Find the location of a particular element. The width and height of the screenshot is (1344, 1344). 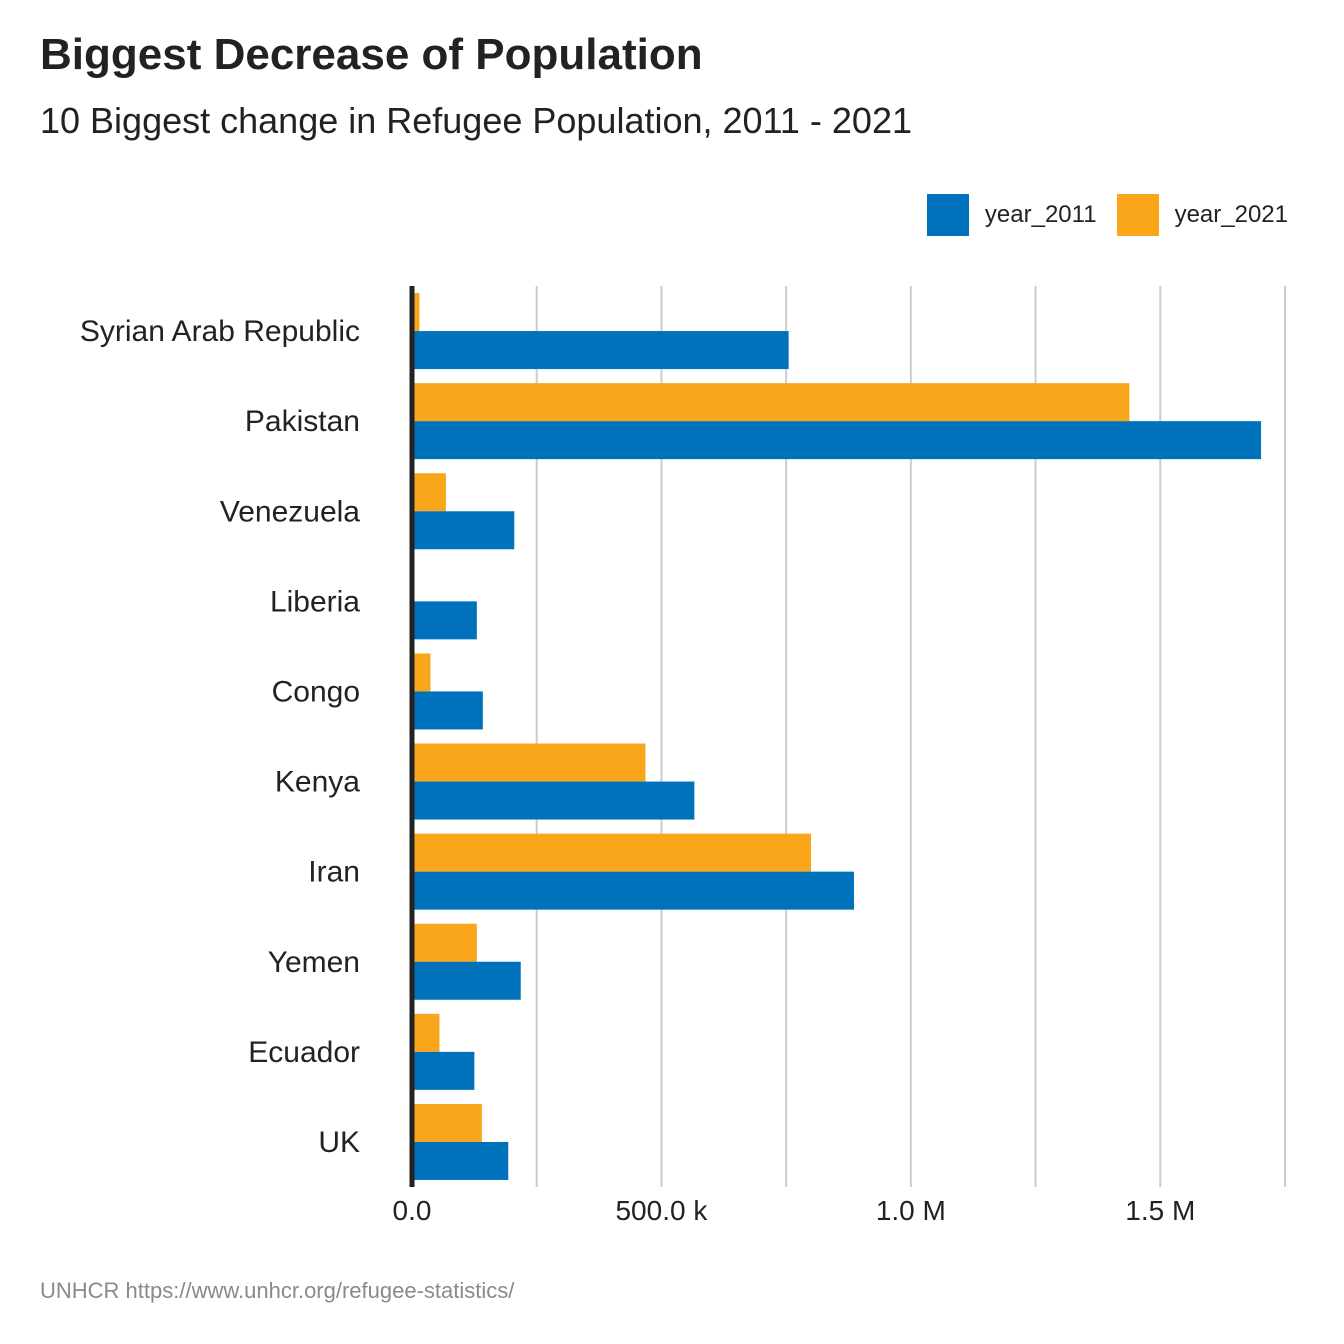

legend-swatch-year-2021 is located at coordinates (1137, 215).